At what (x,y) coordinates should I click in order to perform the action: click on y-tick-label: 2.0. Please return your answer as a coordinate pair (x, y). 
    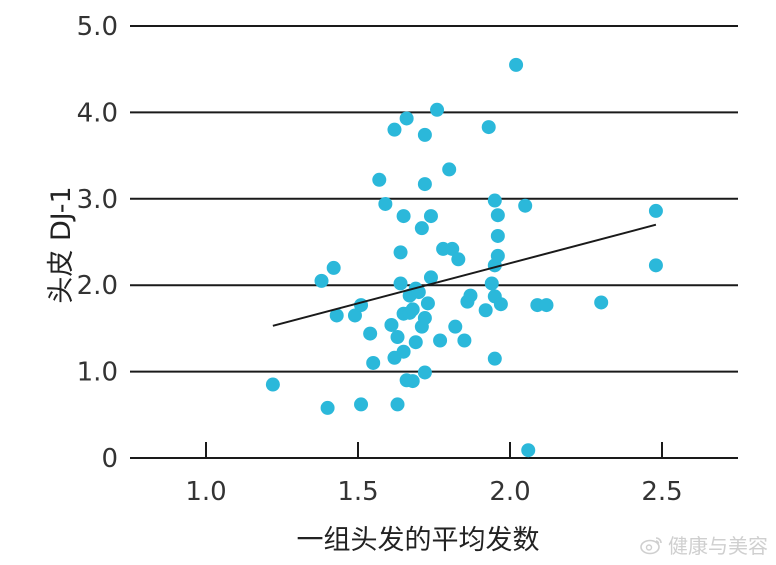
    Looking at the image, I should click on (97, 286).